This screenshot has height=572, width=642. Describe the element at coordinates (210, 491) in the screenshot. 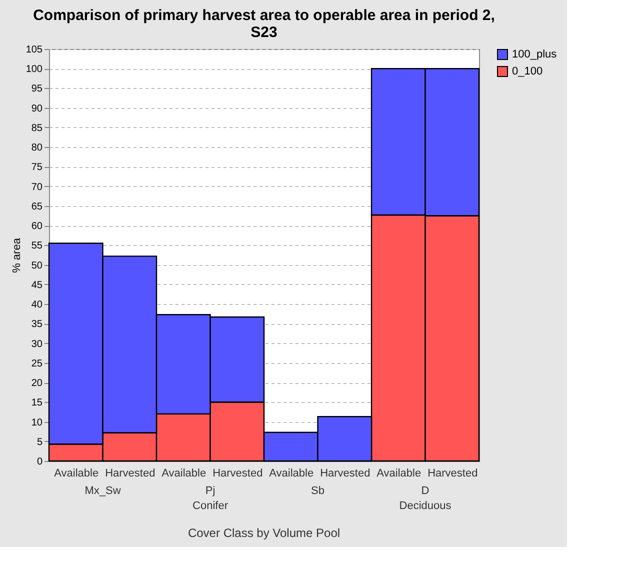

I see `text: Pj` at that location.